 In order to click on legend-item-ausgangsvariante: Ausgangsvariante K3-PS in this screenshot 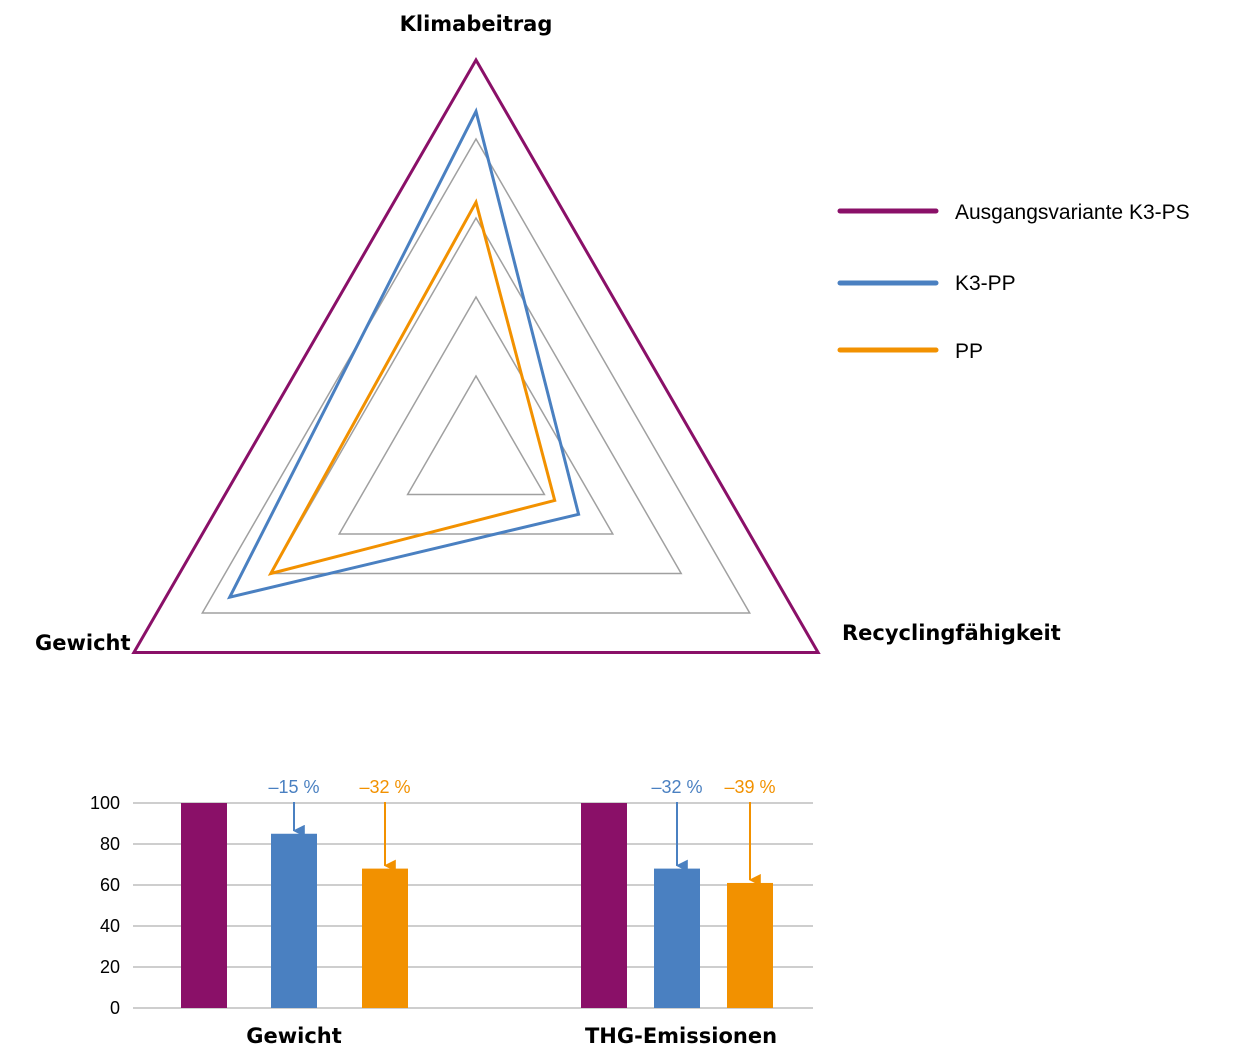, I will do `click(1013, 212)`.